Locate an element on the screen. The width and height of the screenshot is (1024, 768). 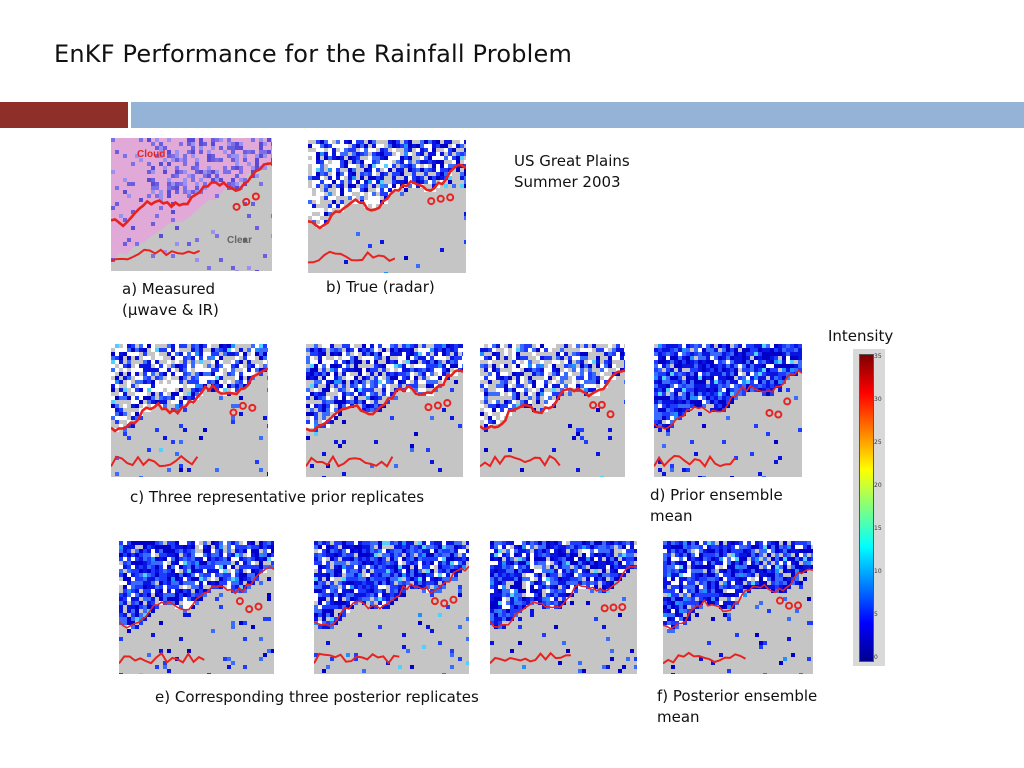
panel-f-posterior-mean is located at coordinates (738, 607).